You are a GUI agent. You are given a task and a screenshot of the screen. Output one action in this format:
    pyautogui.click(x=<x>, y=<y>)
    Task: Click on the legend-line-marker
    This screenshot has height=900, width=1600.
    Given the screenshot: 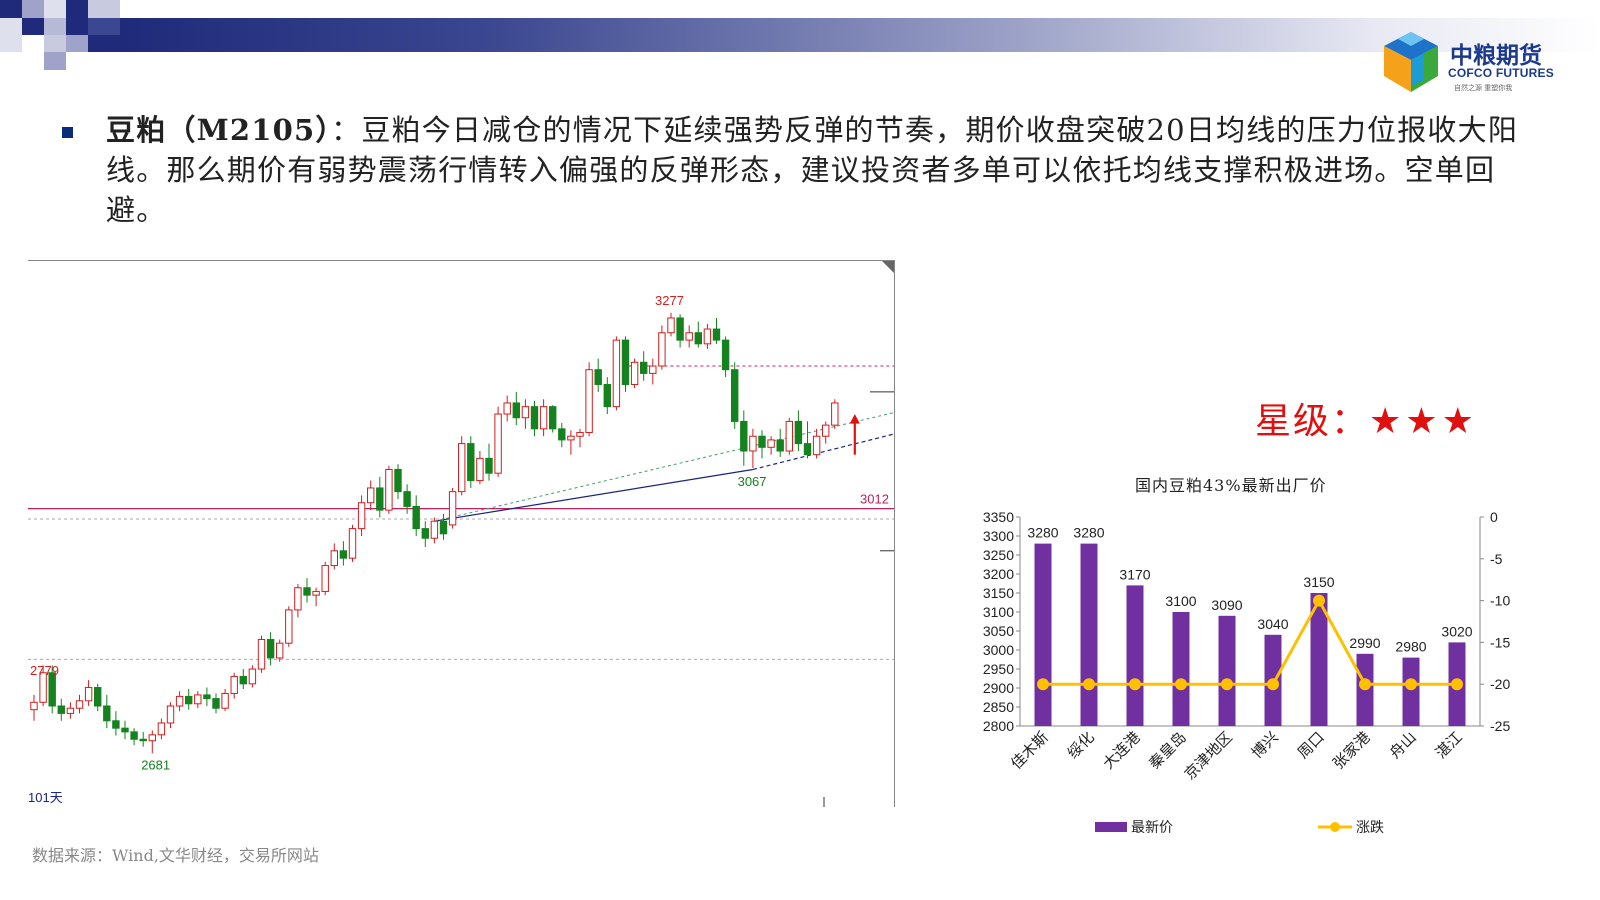 What is the action you would take?
    pyautogui.click(x=1335, y=827)
    